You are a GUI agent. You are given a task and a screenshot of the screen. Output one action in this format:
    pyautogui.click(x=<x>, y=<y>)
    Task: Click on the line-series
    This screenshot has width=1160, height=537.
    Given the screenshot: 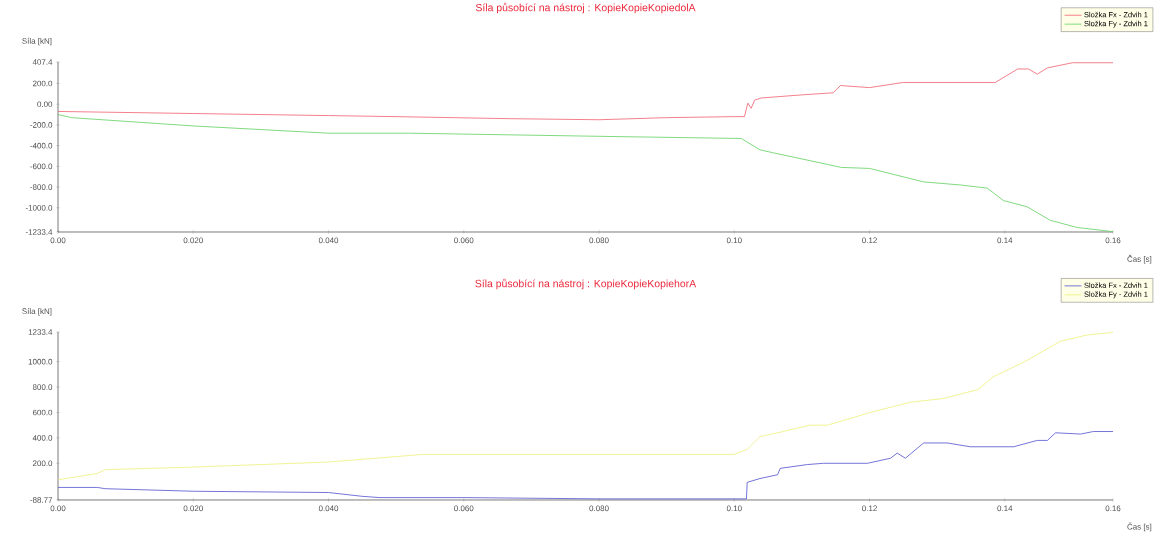 What is the action you would take?
    pyautogui.click(x=585, y=91)
    